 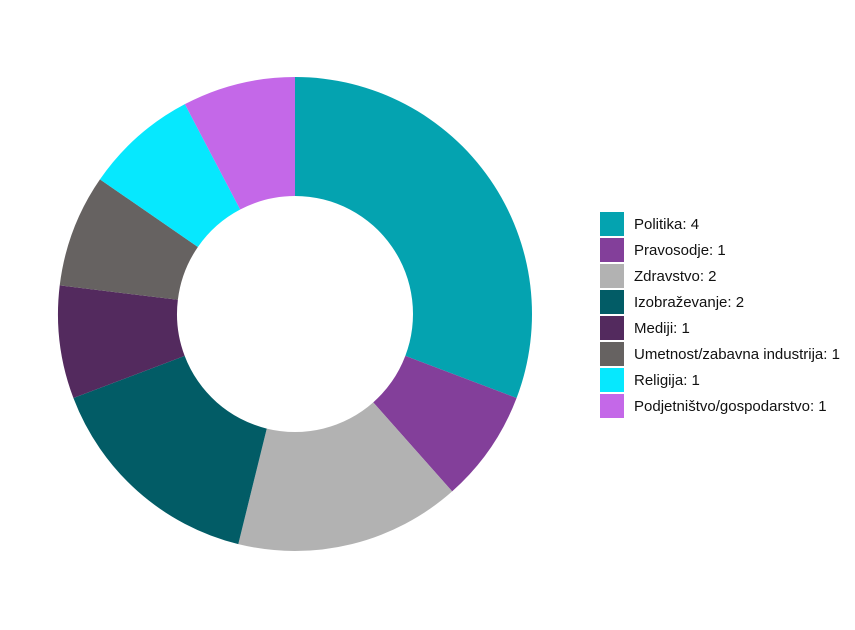 I want to click on legend-label: Umetnost/zabavna industrija: 1, so click(x=737, y=354).